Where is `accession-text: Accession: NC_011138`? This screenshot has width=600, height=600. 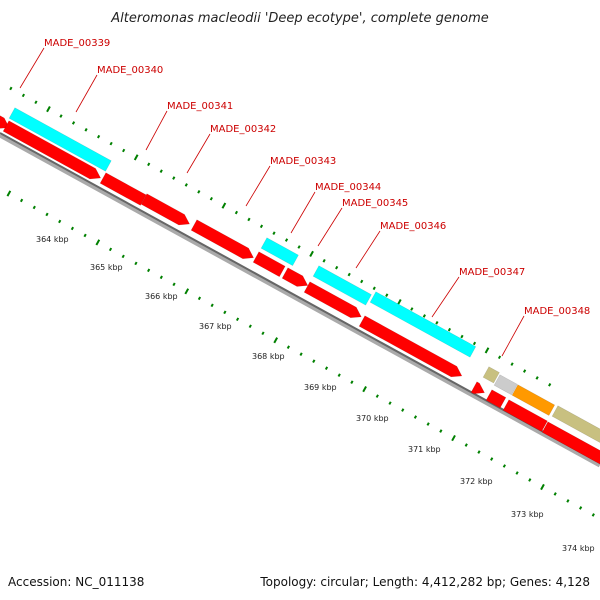
accession-text: Accession: NC_011138 is located at coordinates (76, 582).